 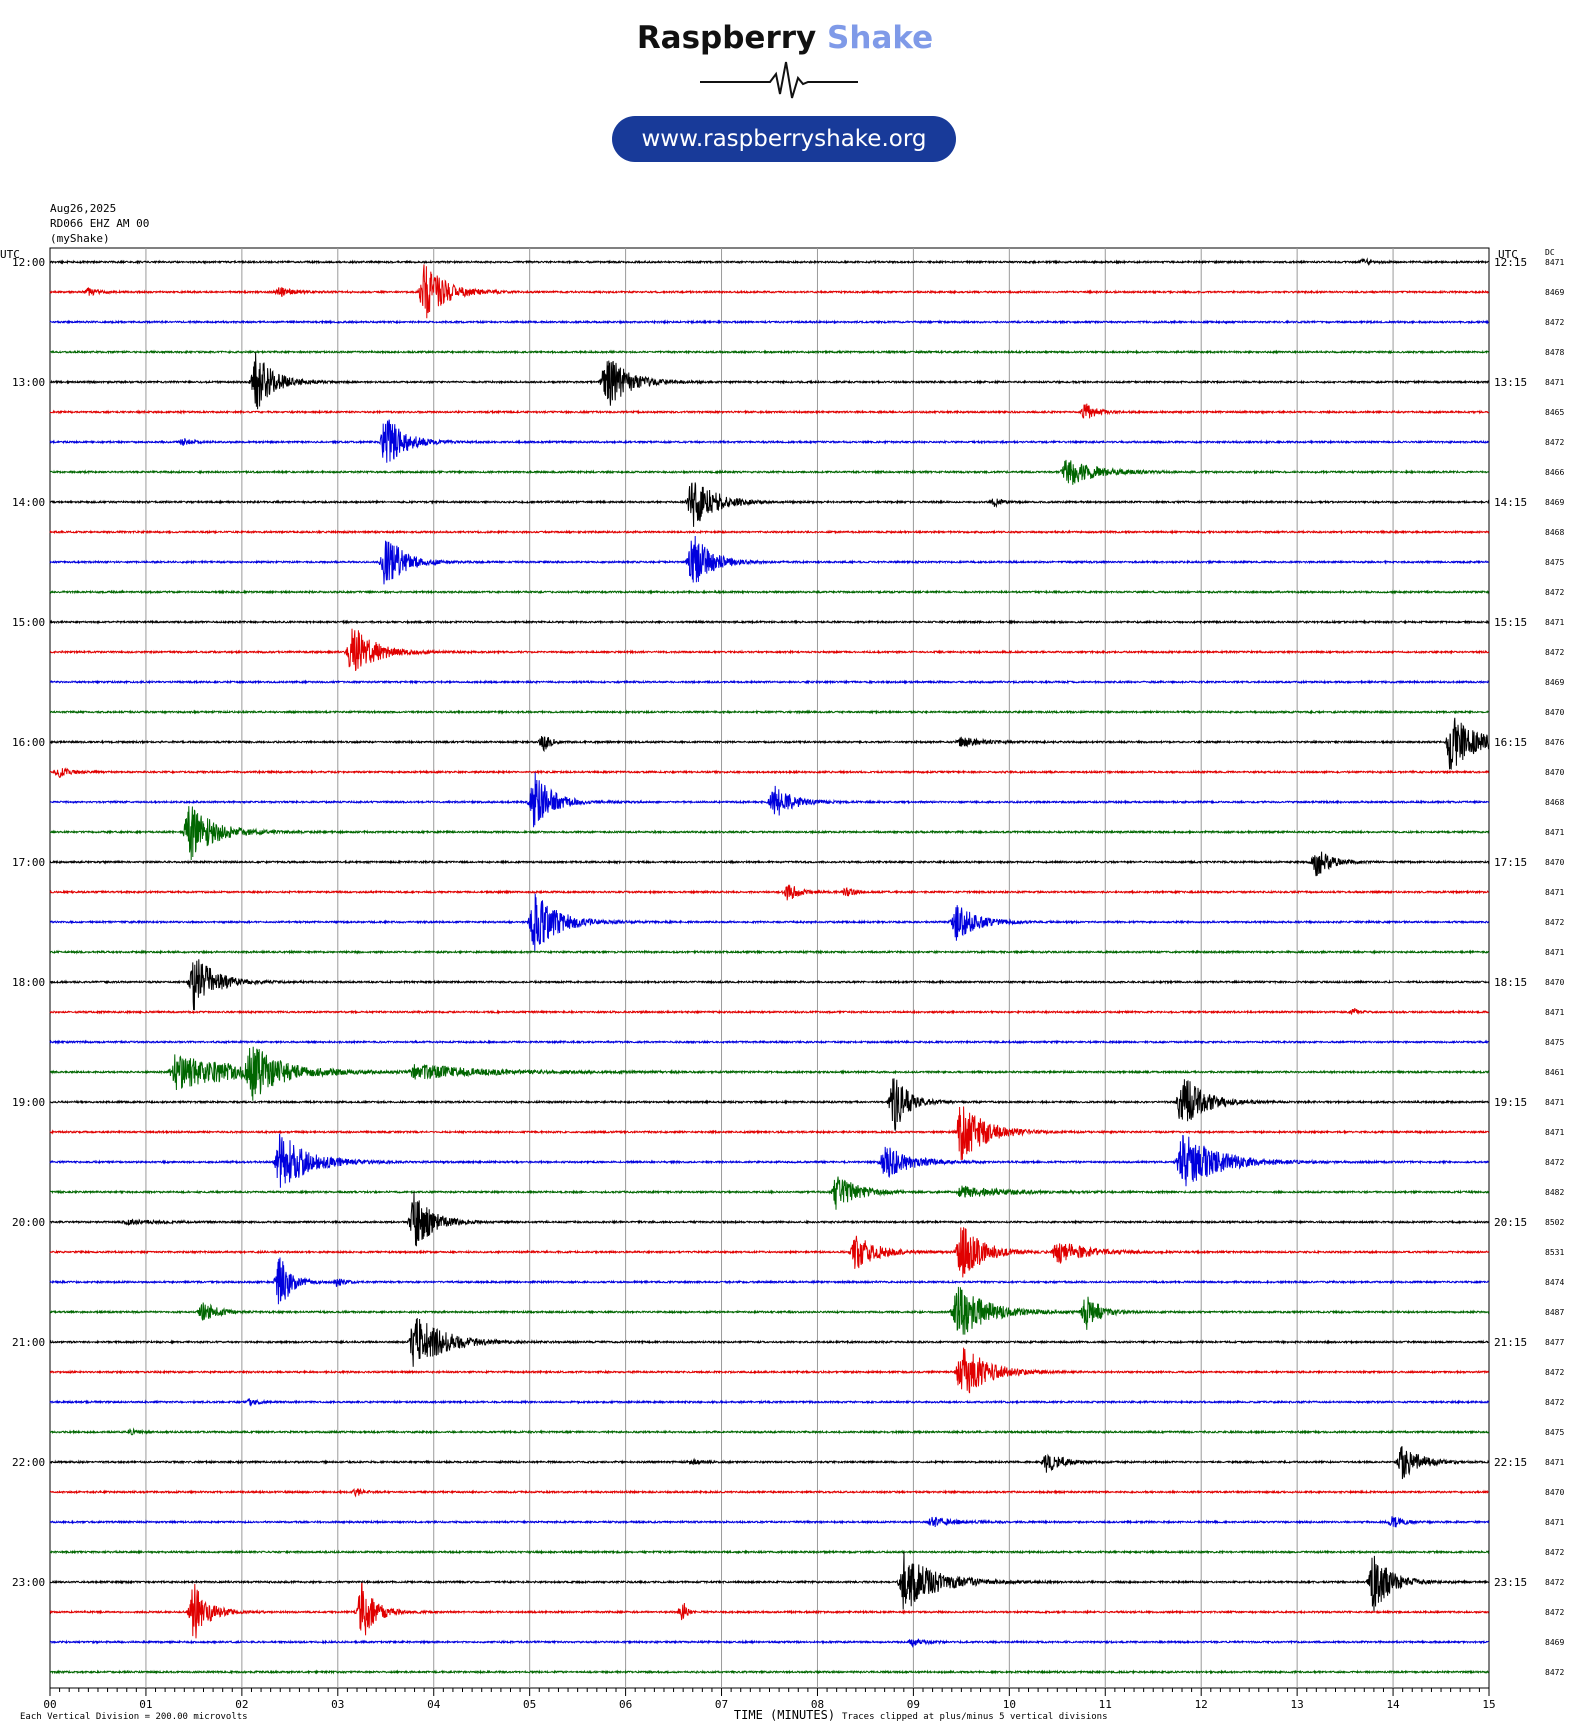 I want to click on seismo-logo-icon, so click(x=779, y=80).